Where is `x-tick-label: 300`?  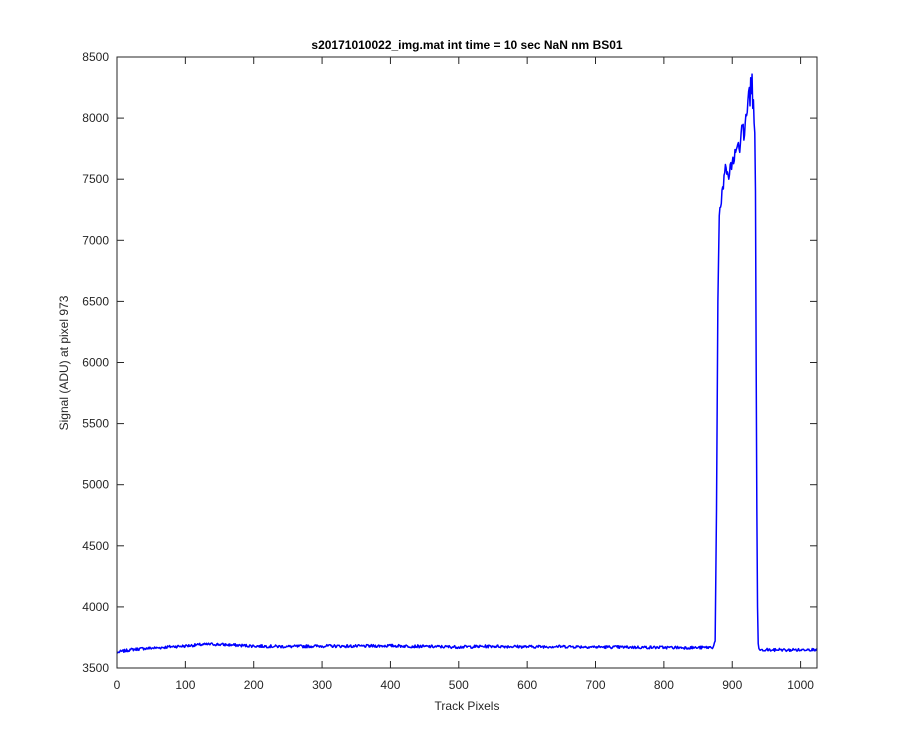
x-tick-label: 300 is located at coordinates (322, 685).